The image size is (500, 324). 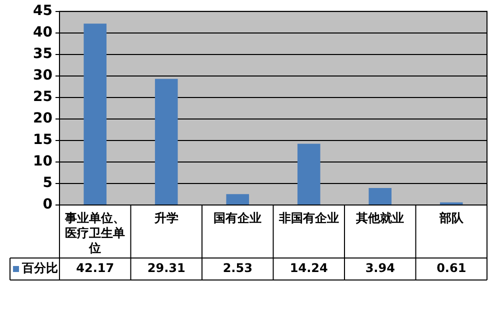 What do you see at coordinates (95, 233) in the screenshot?
I see `x-tick-label: 事业单位、医疗卫生单位` at bounding box center [95, 233].